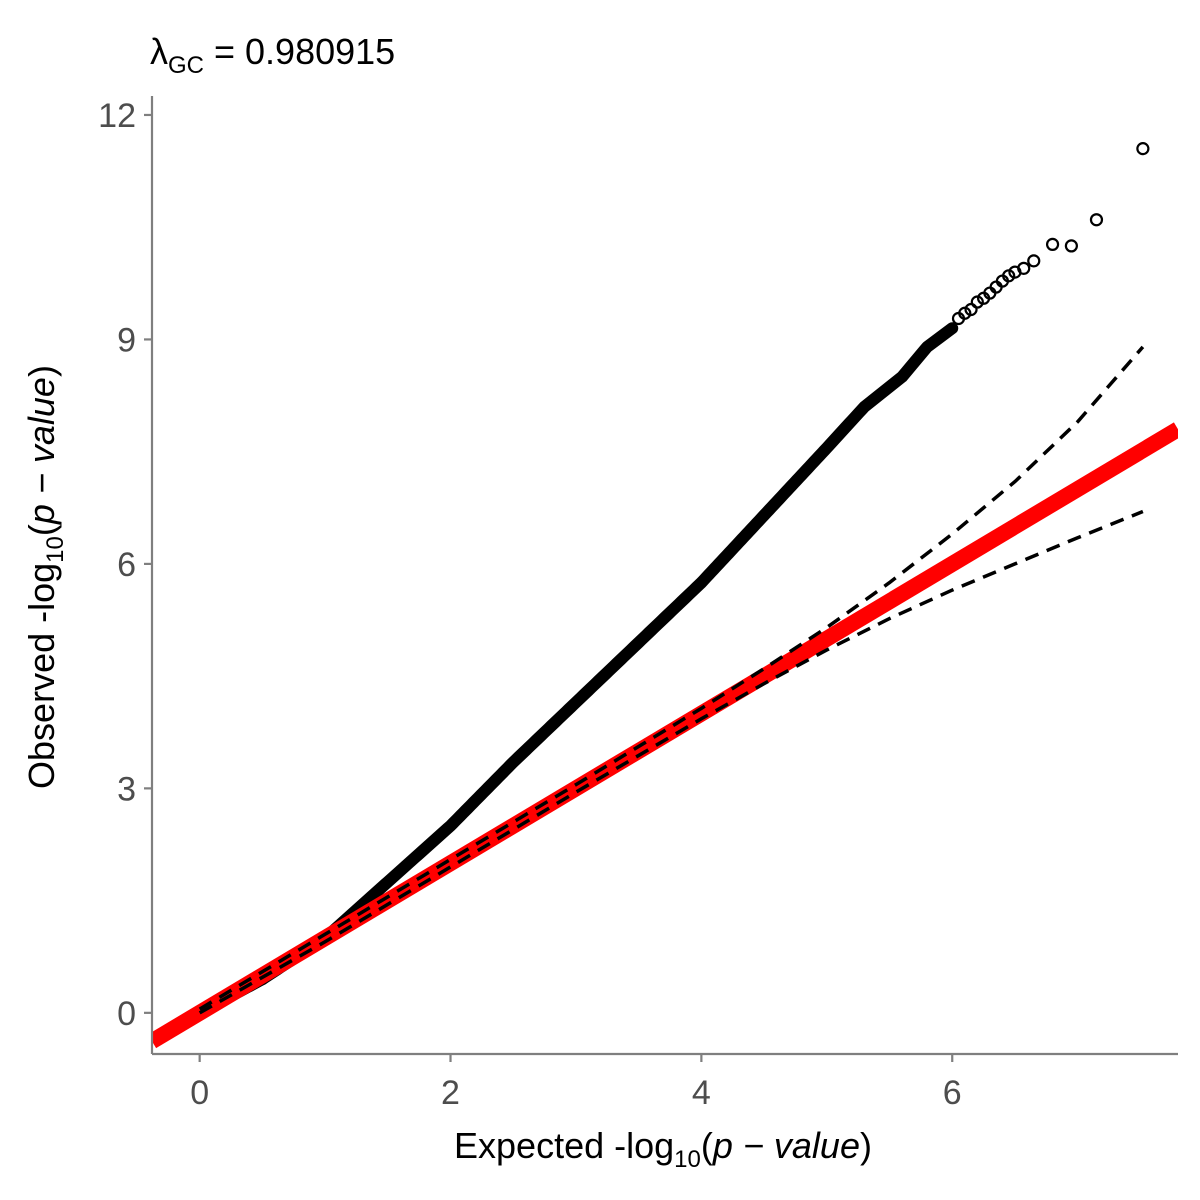  What do you see at coordinates (701, 1093) in the screenshot?
I see `x-tick-label: 4` at bounding box center [701, 1093].